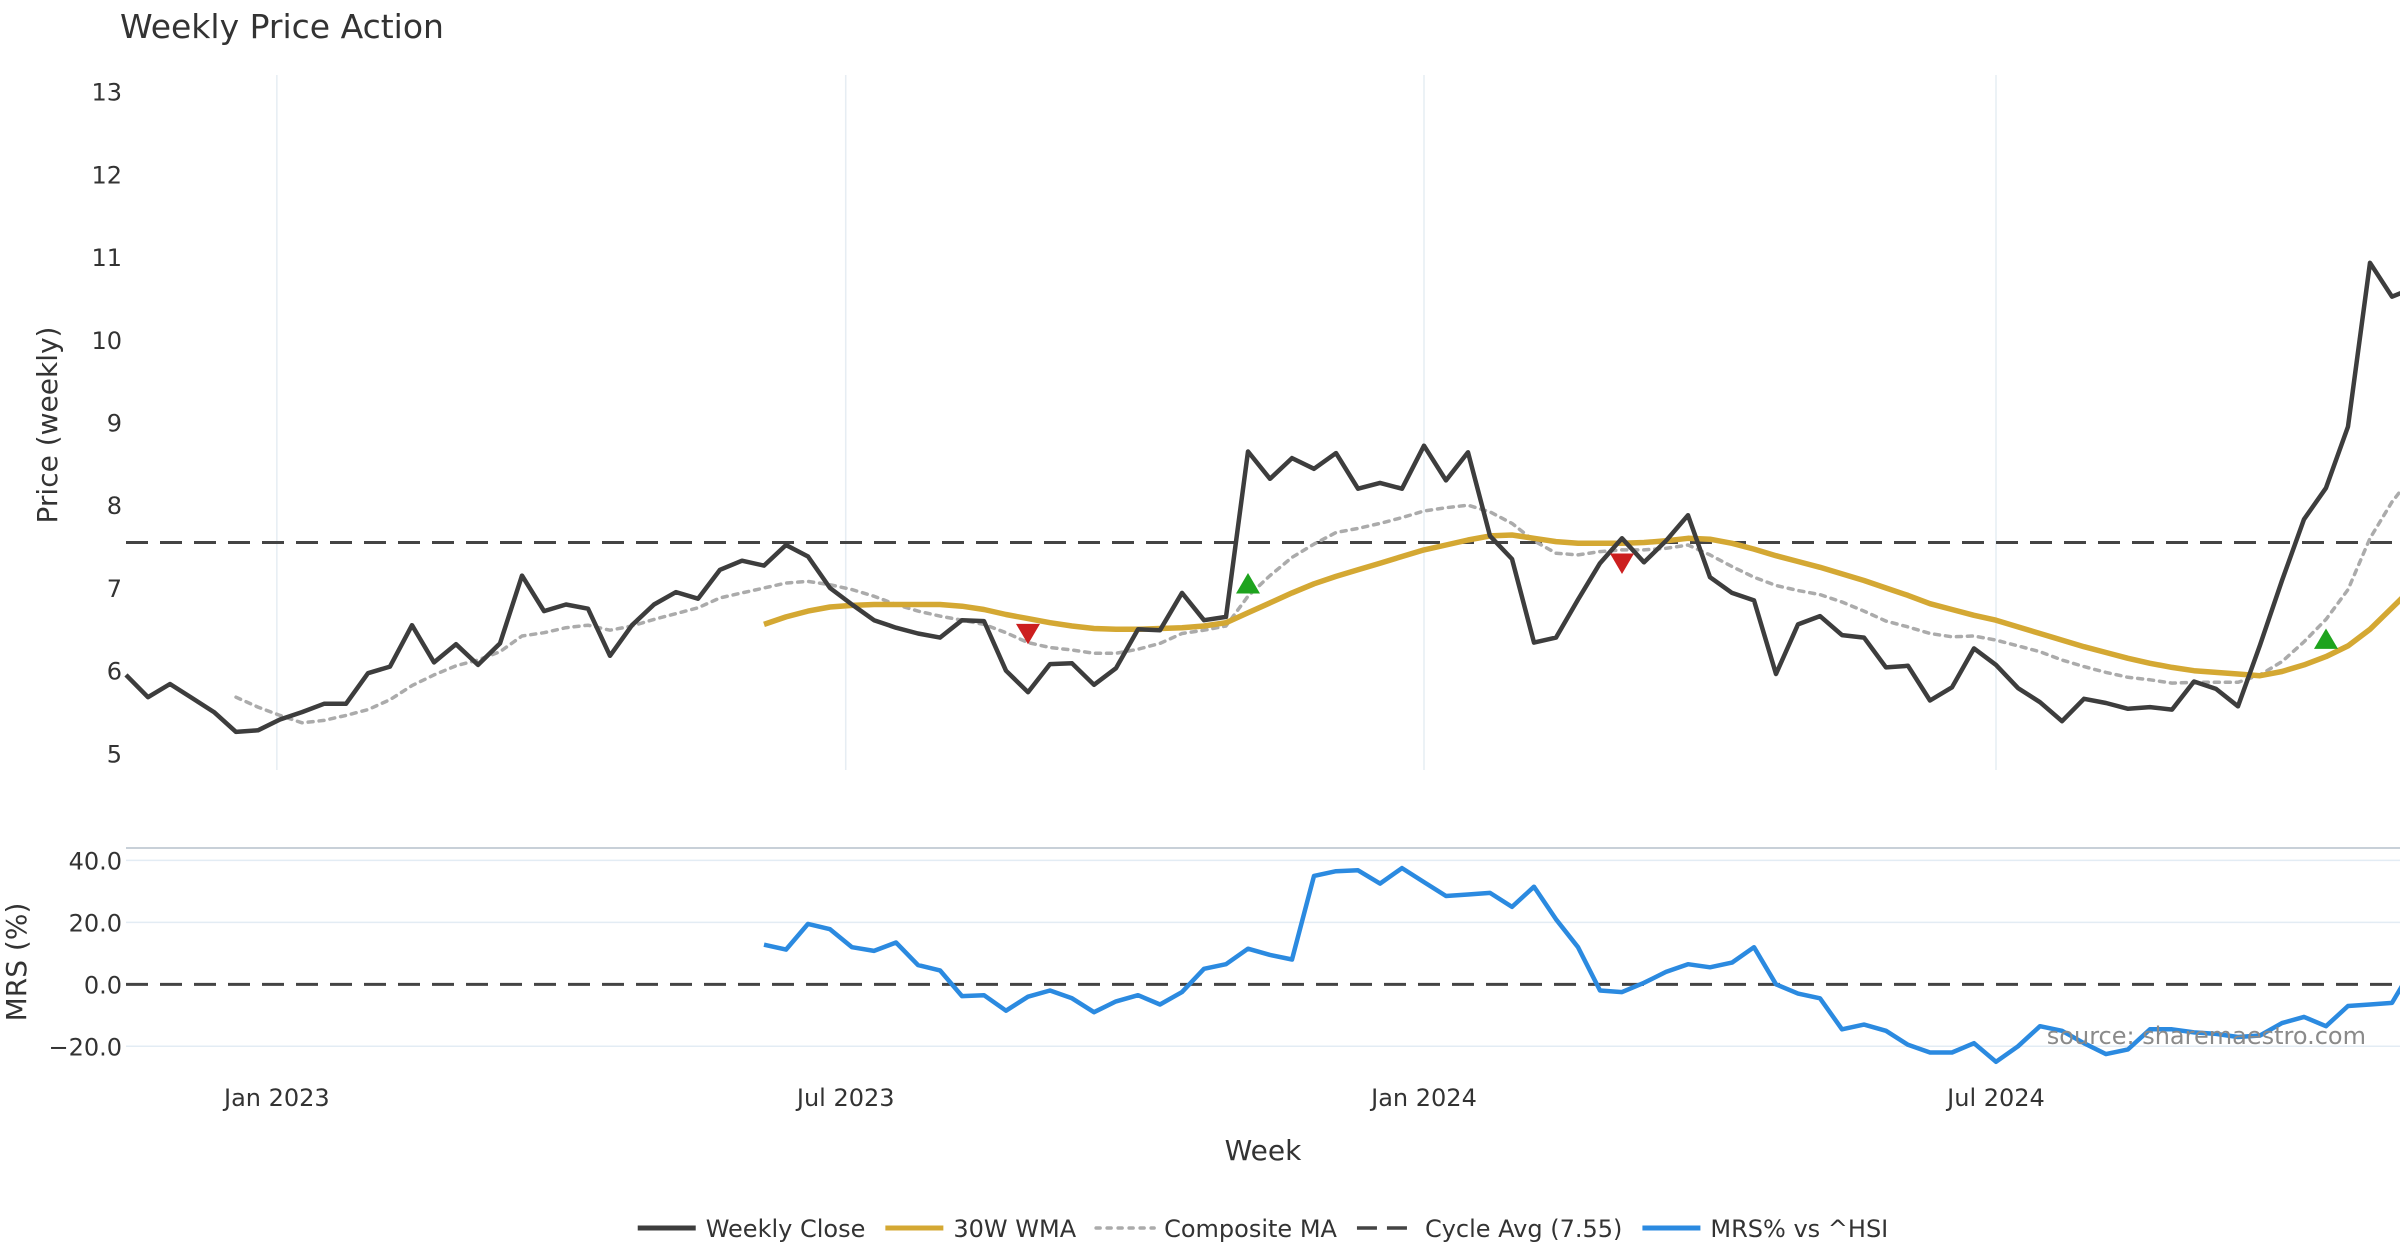 This screenshot has width=2400, height=1260. I want to click on legend-weekly-close: Weekly Close, so click(751, 1229).